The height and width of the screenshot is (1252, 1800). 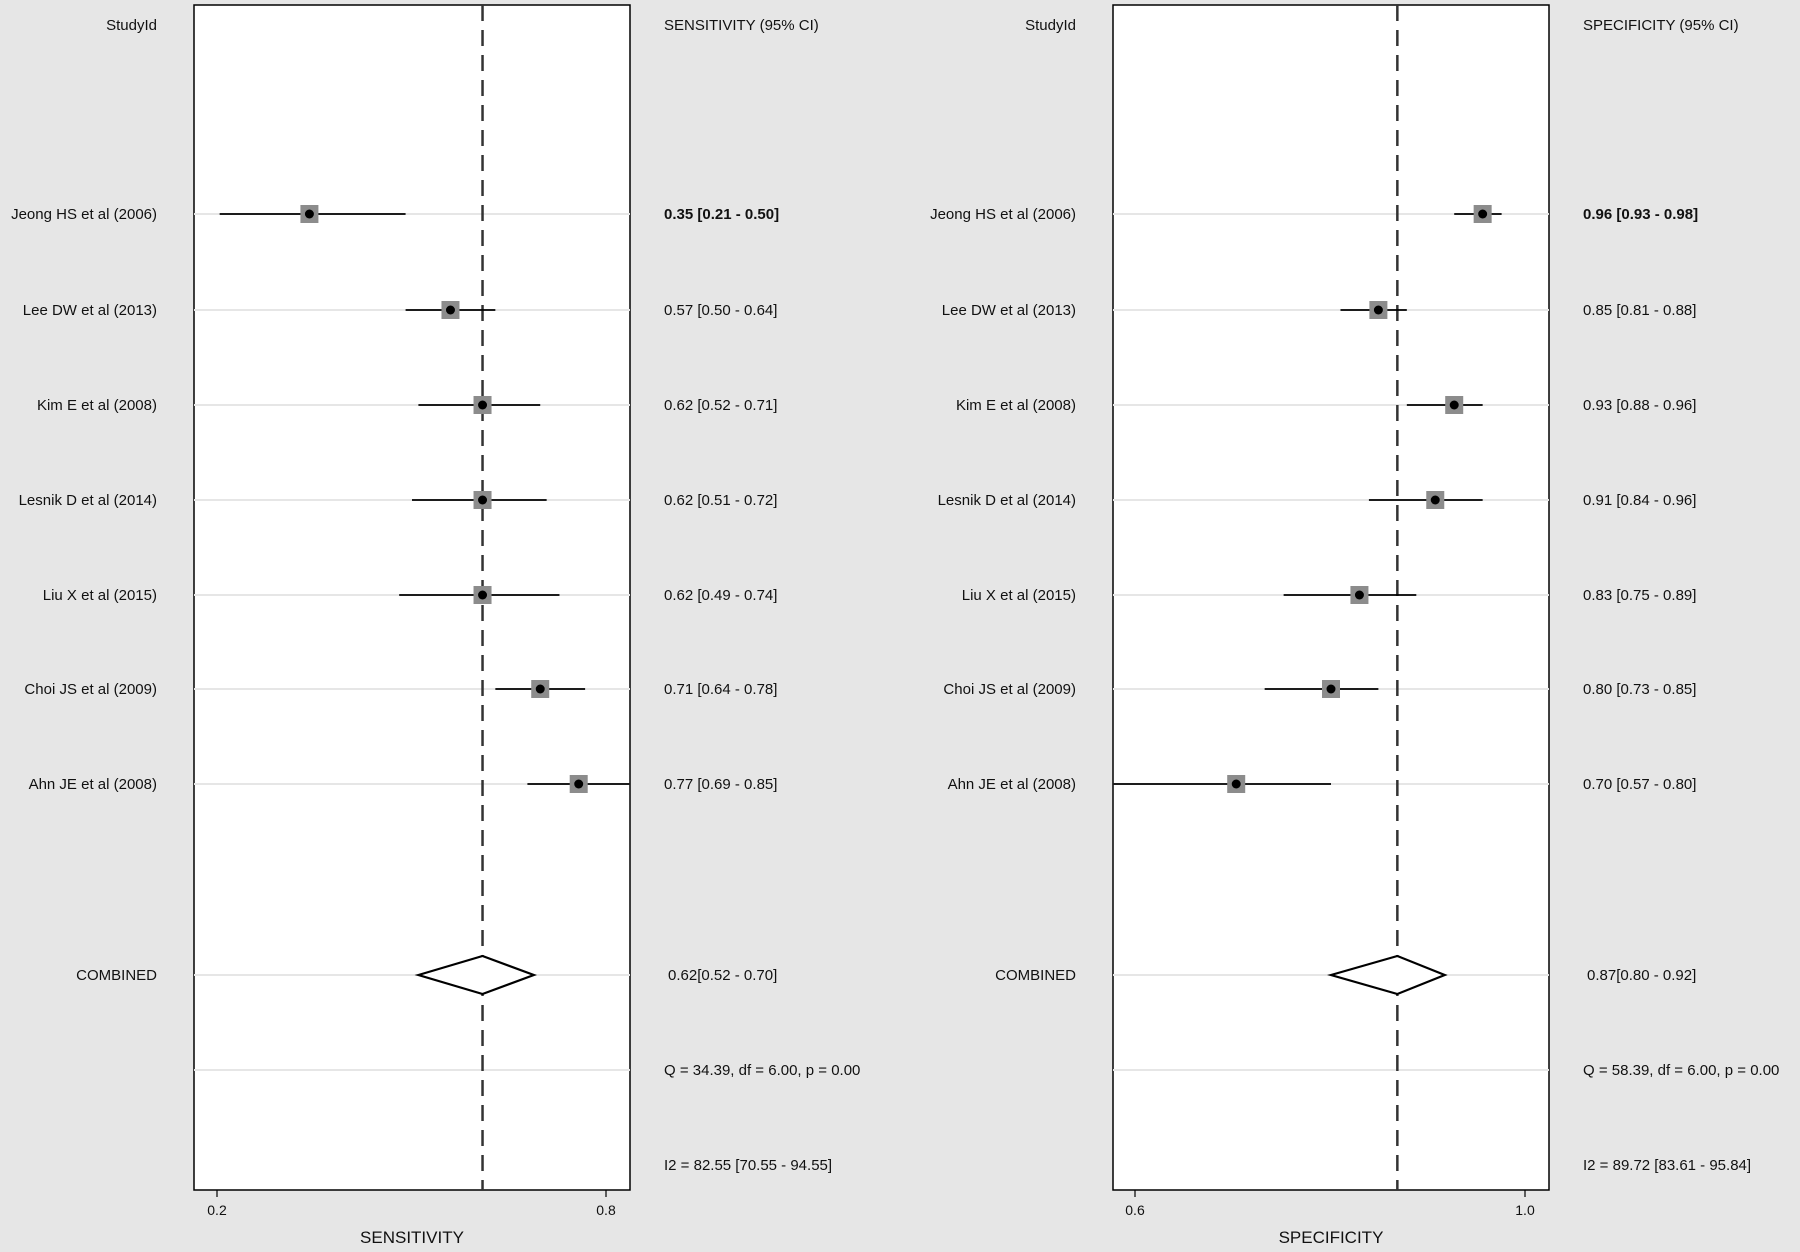 What do you see at coordinates (720, 689) in the screenshot?
I see `study-ci-text: 0.71 [0.64 - 0.78]` at bounding box center [720, 689].